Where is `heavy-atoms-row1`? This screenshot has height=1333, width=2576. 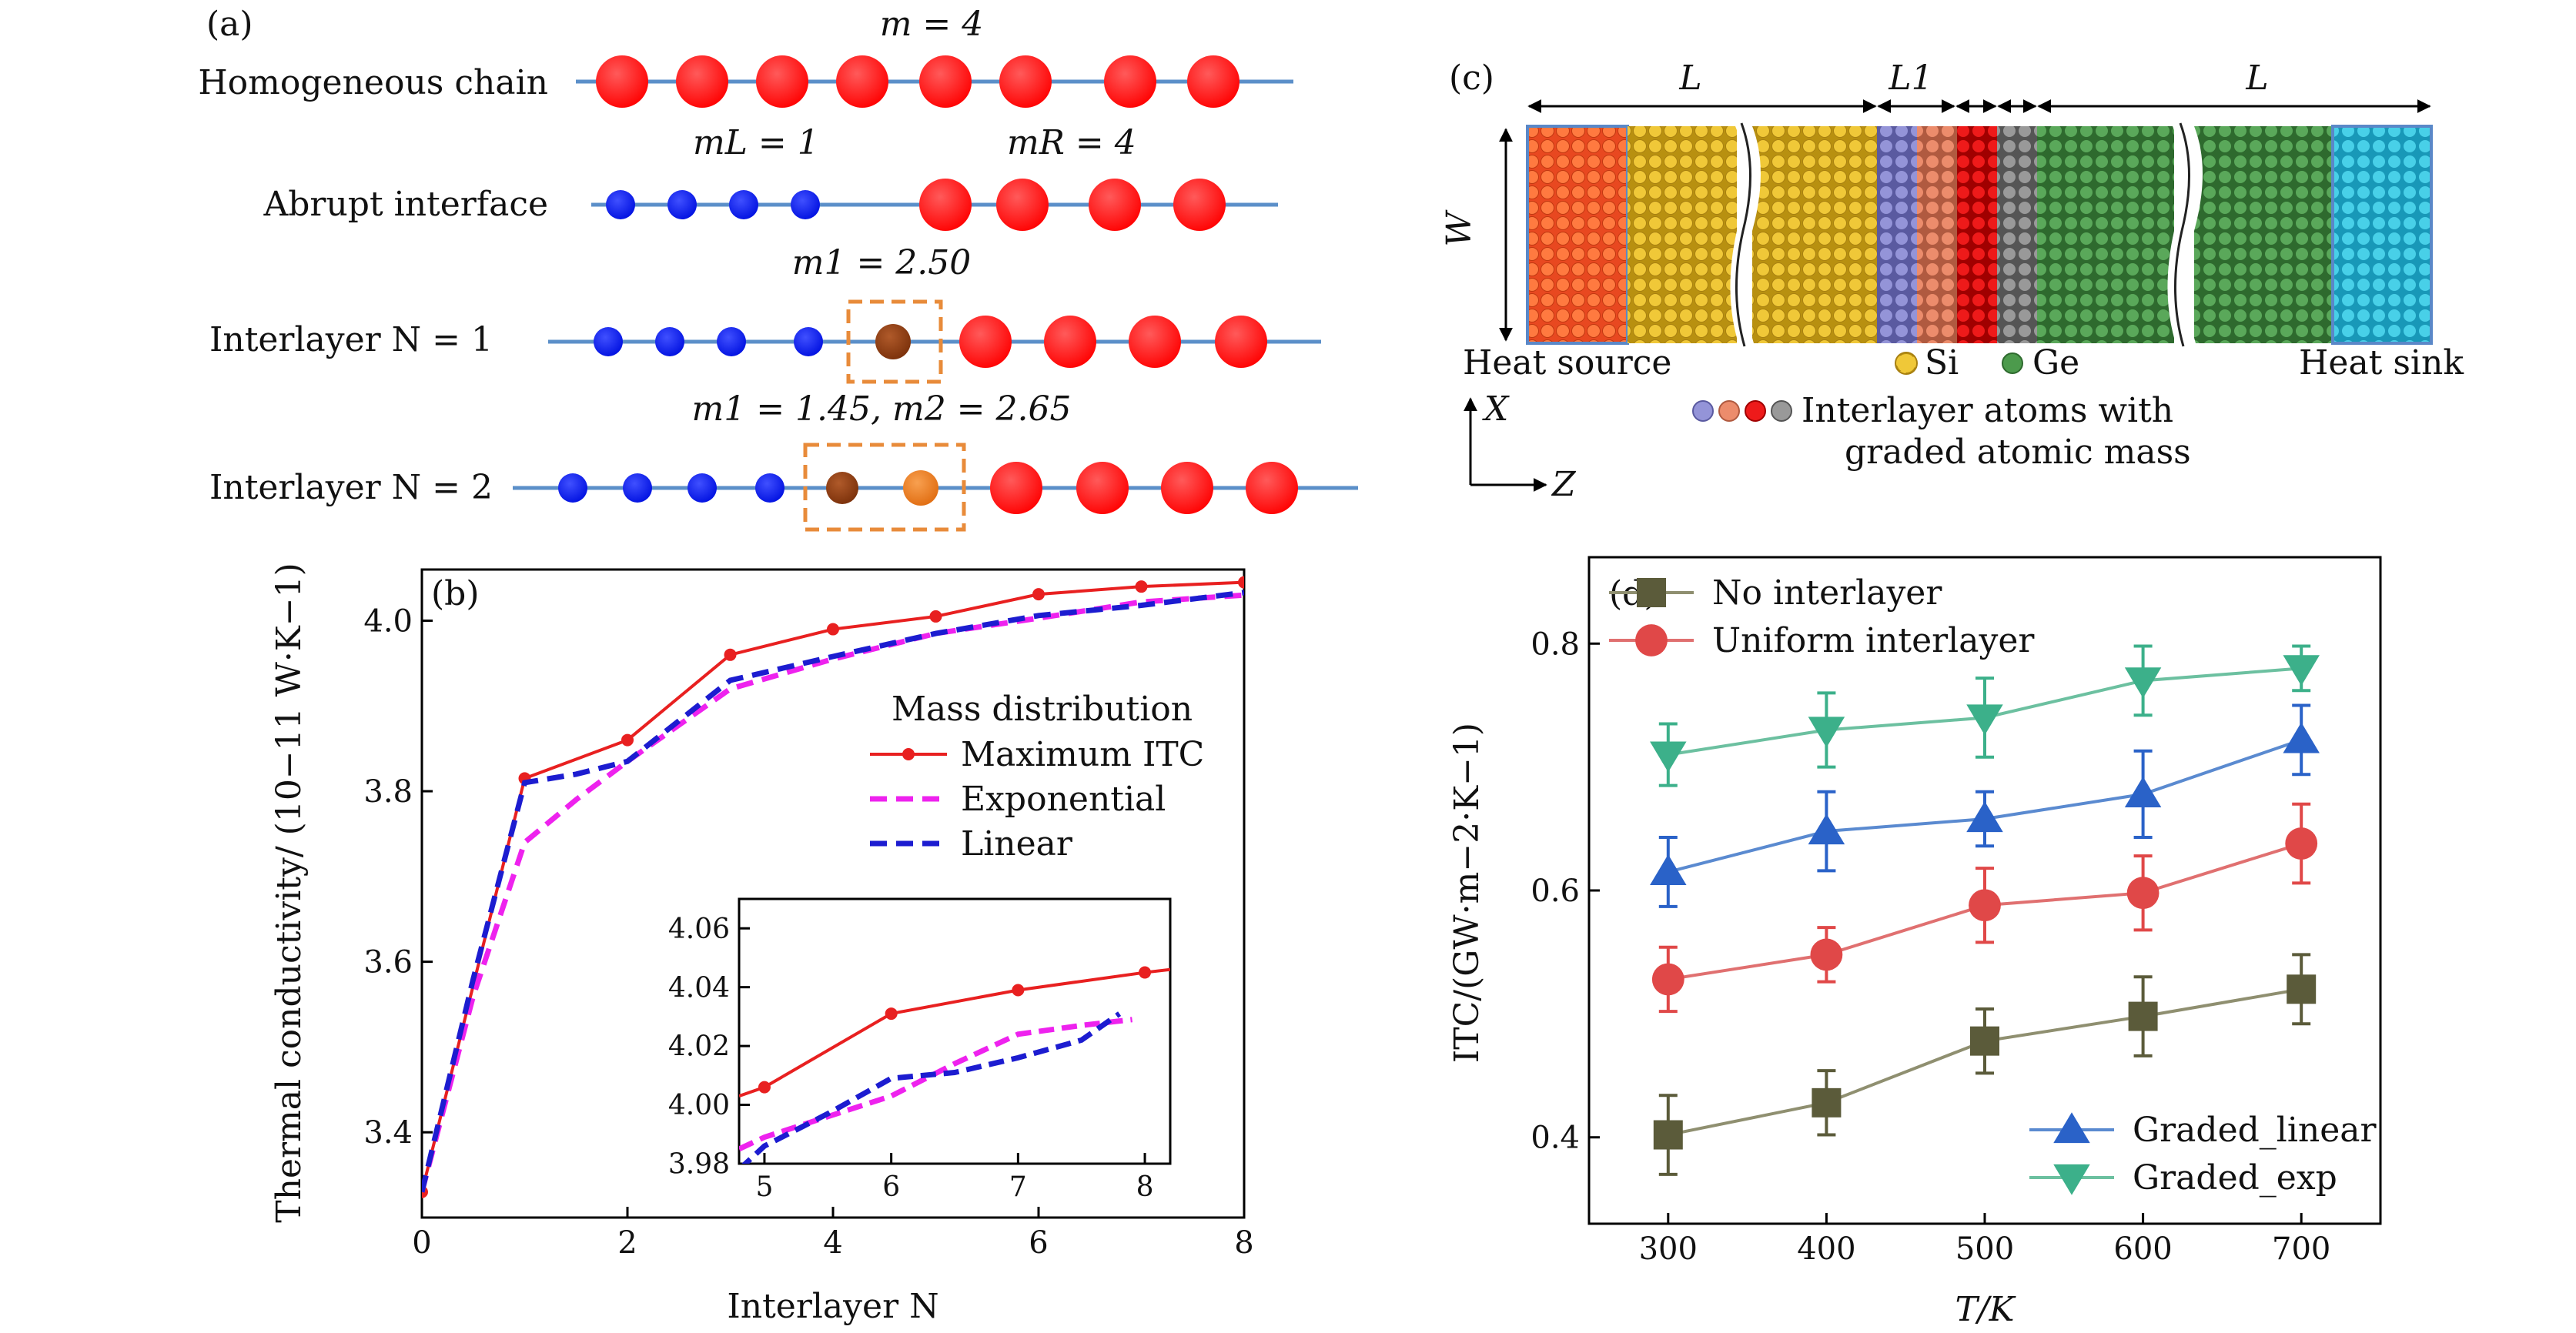 heavy-atoms-row1 is located at coordinates (918, 81).